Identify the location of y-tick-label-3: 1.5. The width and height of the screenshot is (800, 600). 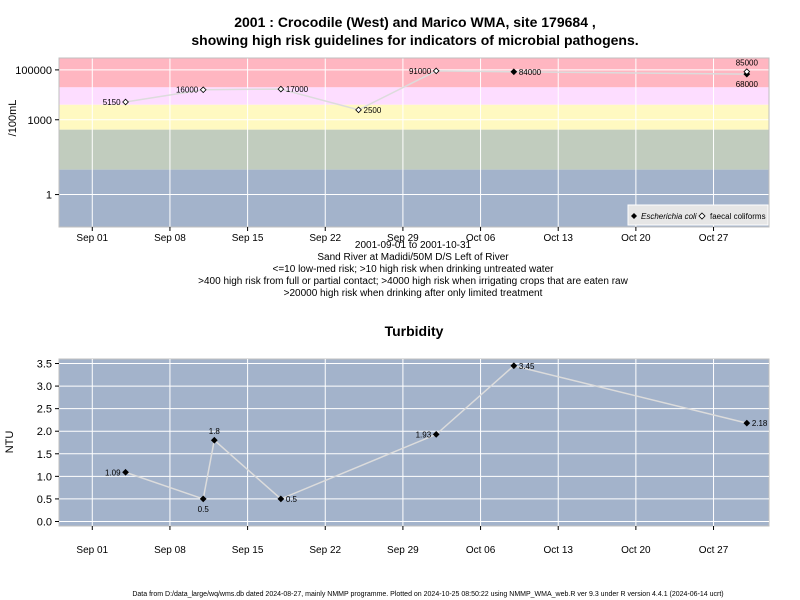
(44, 455).